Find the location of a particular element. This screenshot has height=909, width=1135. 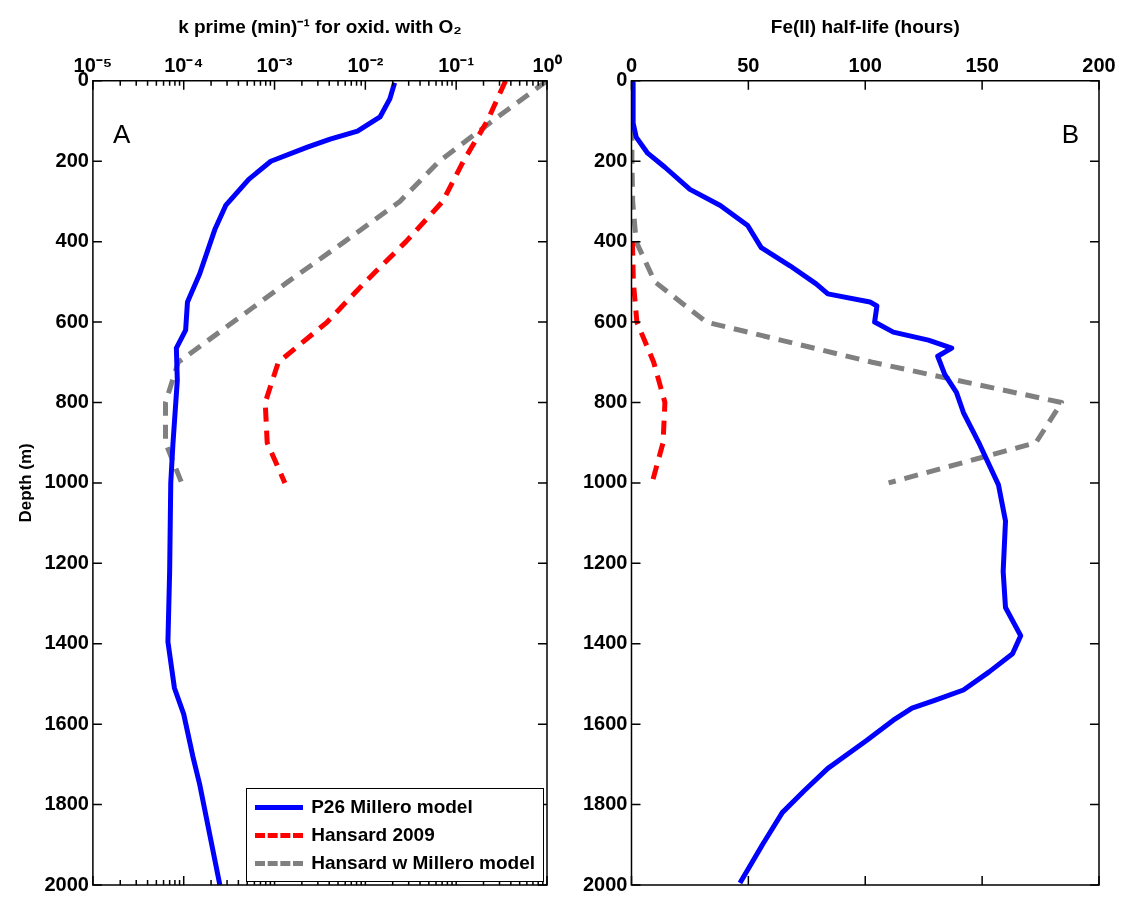

x-tick-label: 50 is located at coordinates (748, 65).